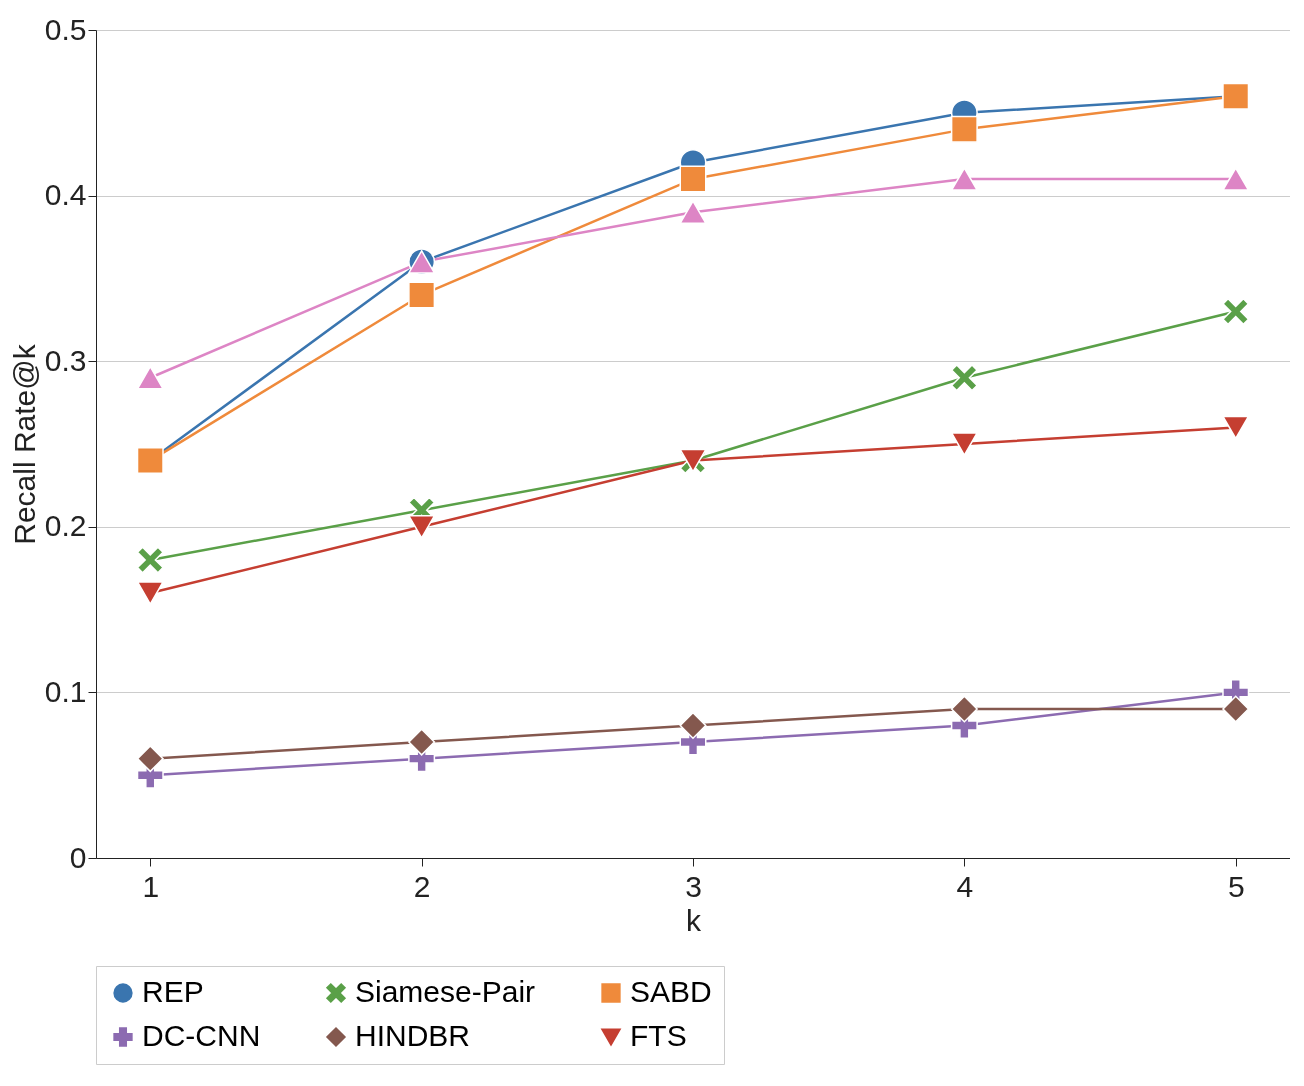 This screenshot has width=1304, height=1086. What do you see at coordinates (65, 691) in the screenshot?
I see `y-tick-label: 0.1` at bounding box center [65, 691].